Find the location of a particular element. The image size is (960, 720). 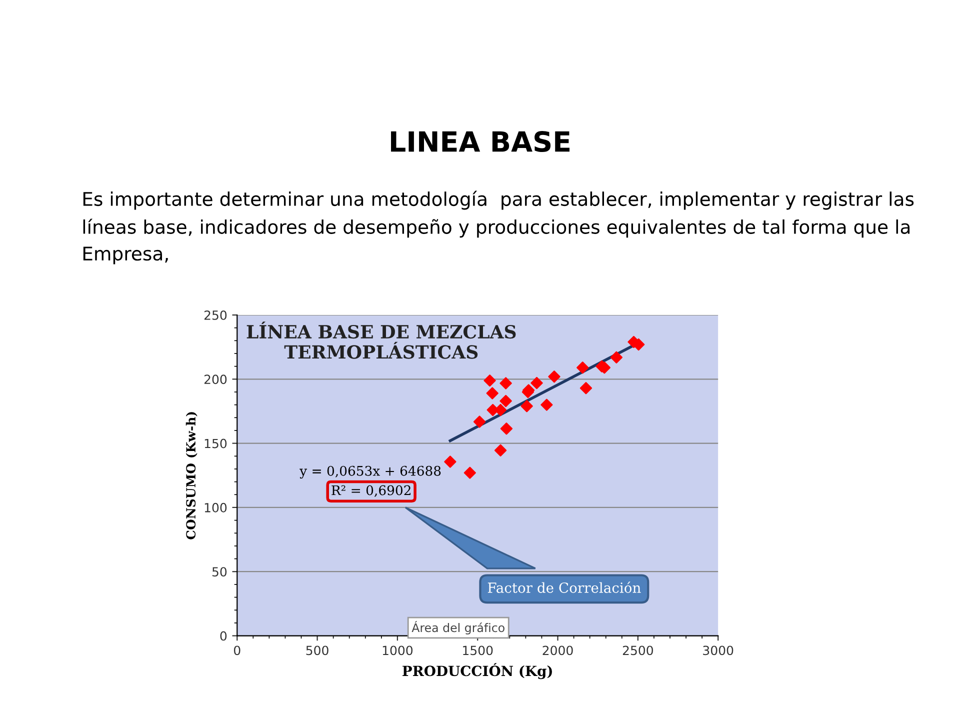

y-tick-label: 100 is located at coordinates (215, 507).